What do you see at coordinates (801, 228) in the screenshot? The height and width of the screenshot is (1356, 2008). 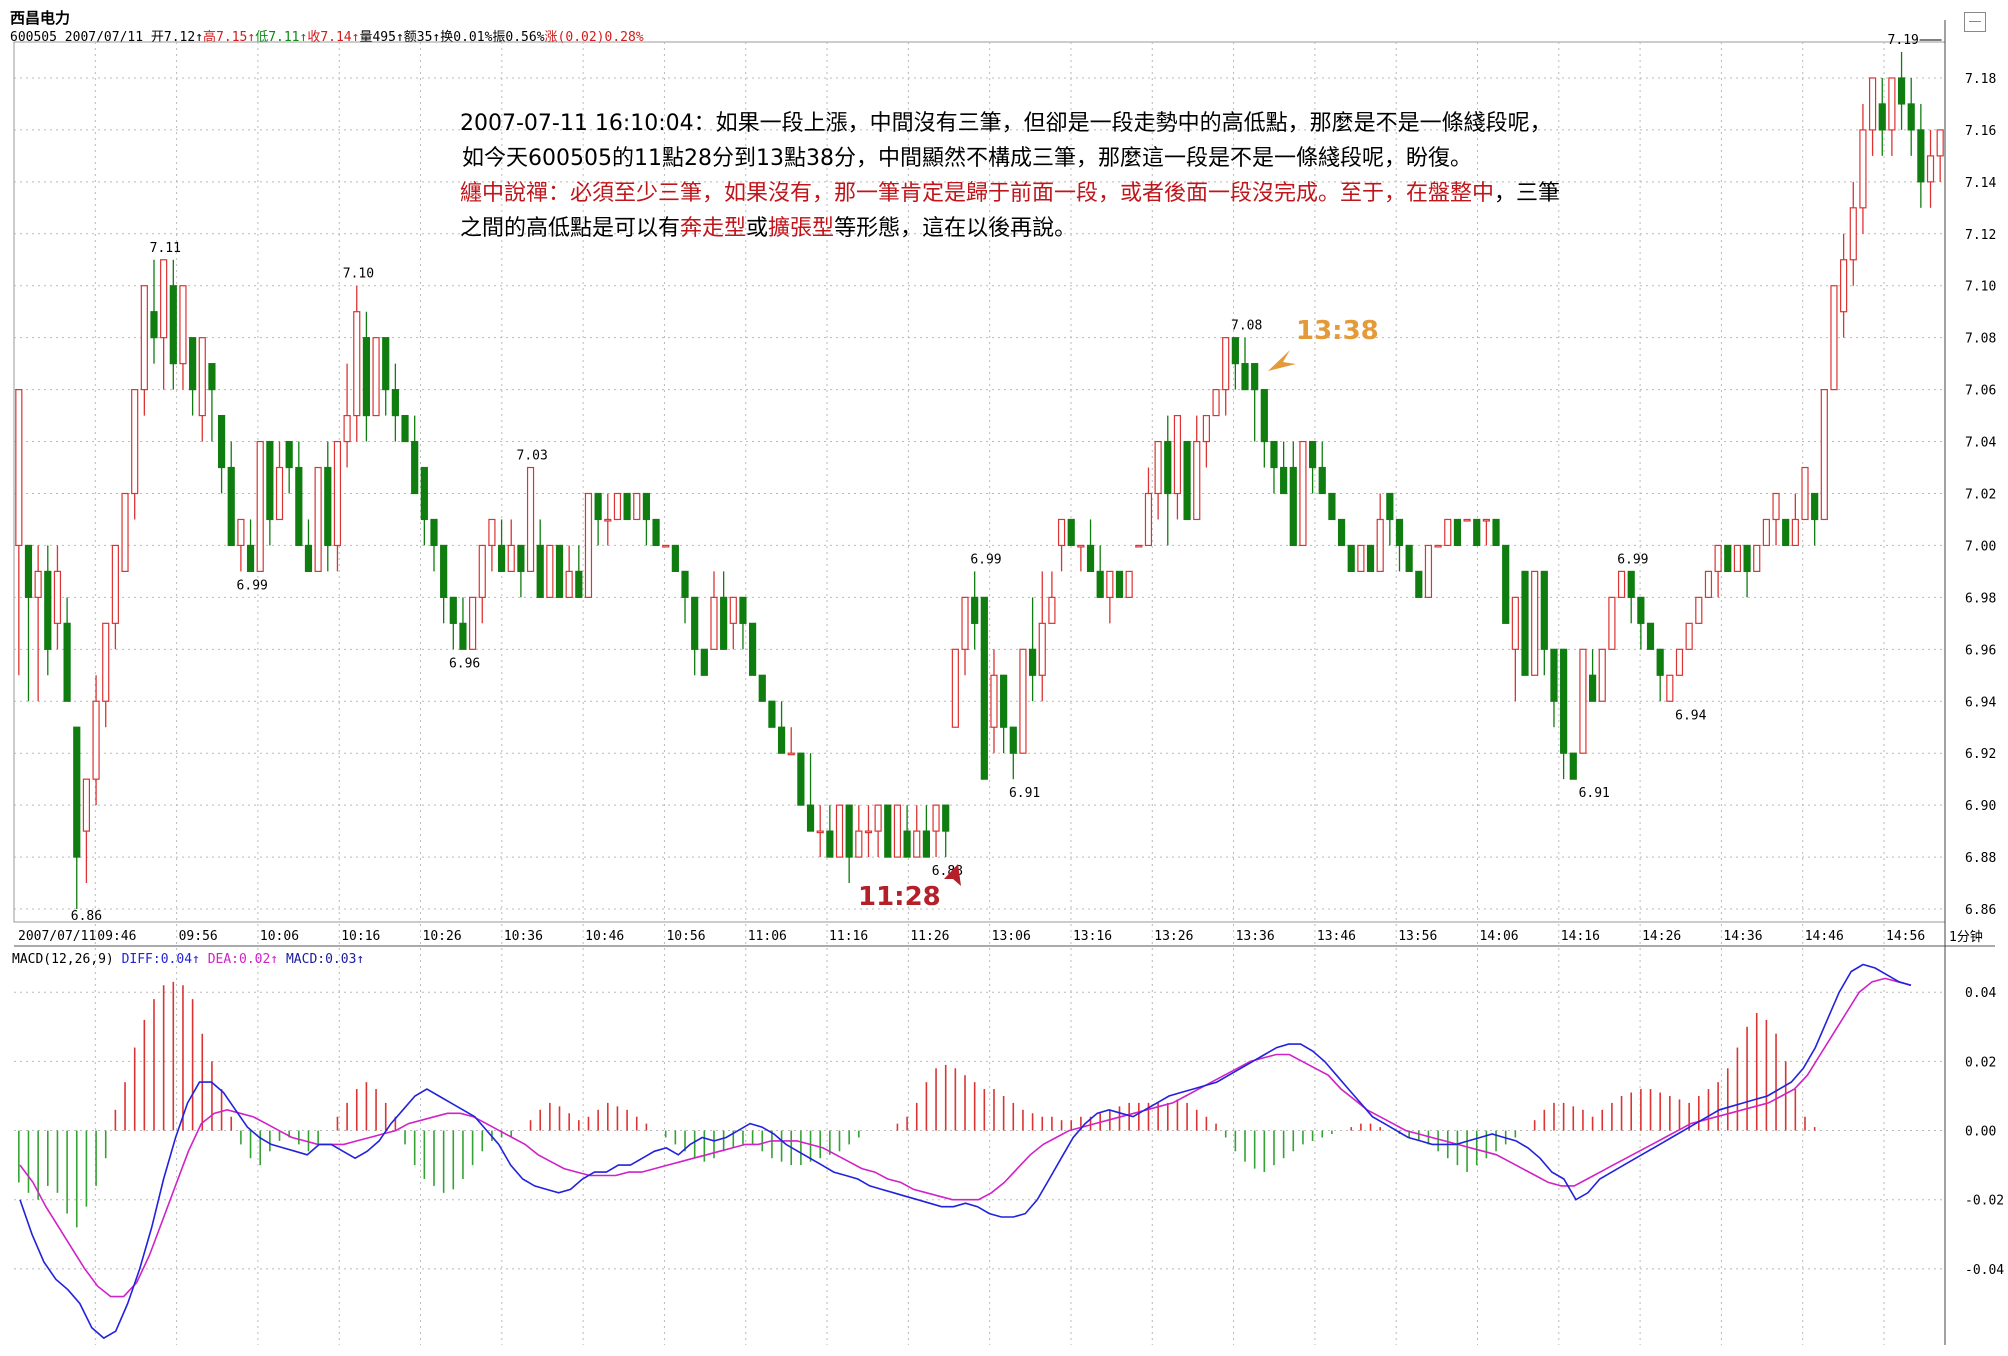 I see `annotation-highlight-expanding: 擴張型` at bounding box center [801, 228].